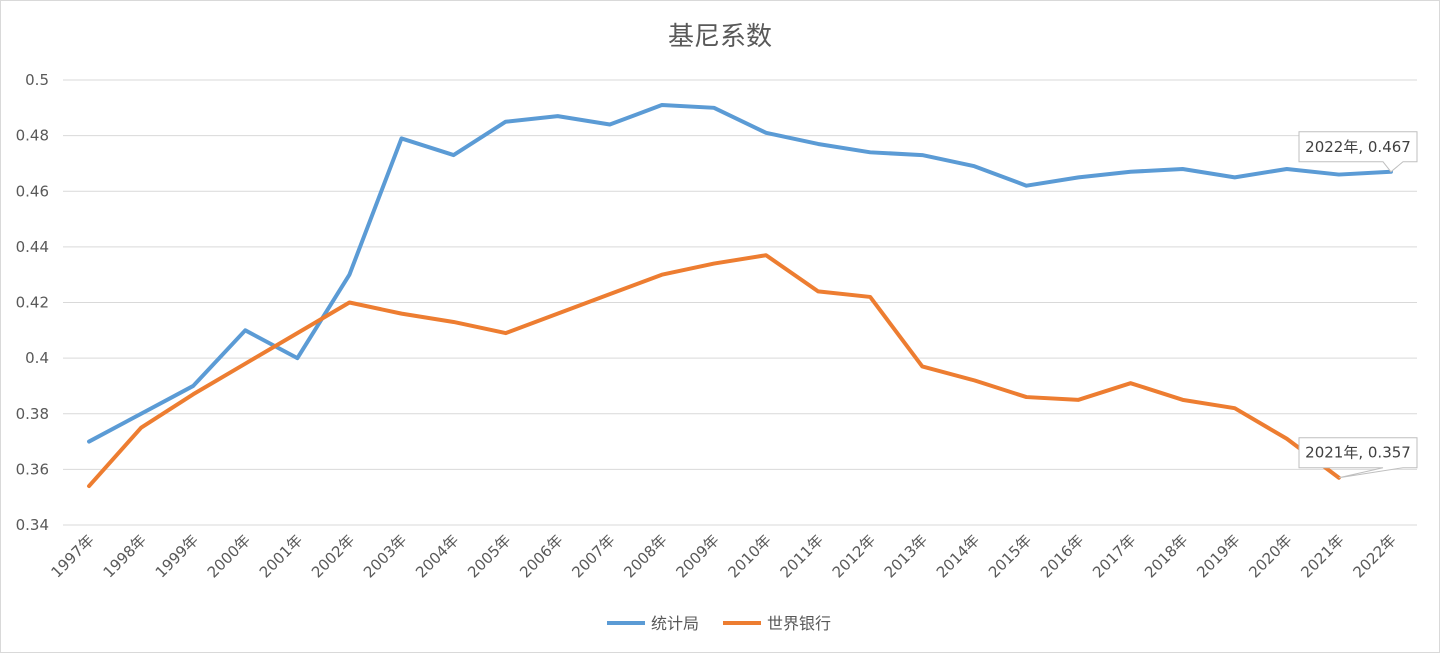 This screenshot has width=1440, height=653. I want to click on legend-item-2: 世界银行, so click(777, 623).